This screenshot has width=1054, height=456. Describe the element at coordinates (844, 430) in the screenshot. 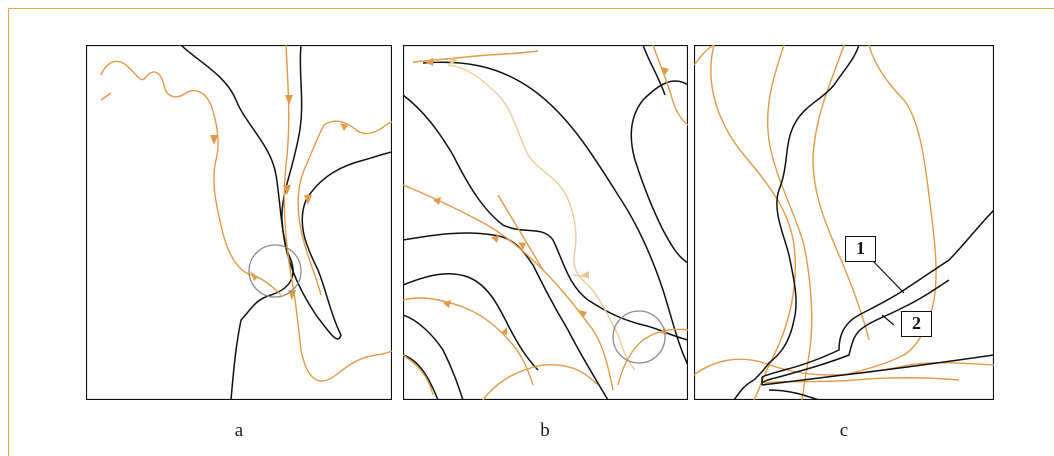

I see `caption-c: c` at that location.